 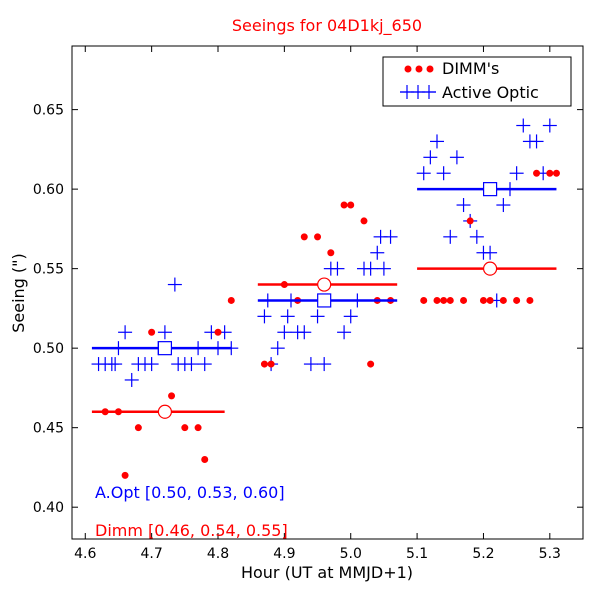 I want to click on y-tick-label: 0.55, so click(x=48, y=270).